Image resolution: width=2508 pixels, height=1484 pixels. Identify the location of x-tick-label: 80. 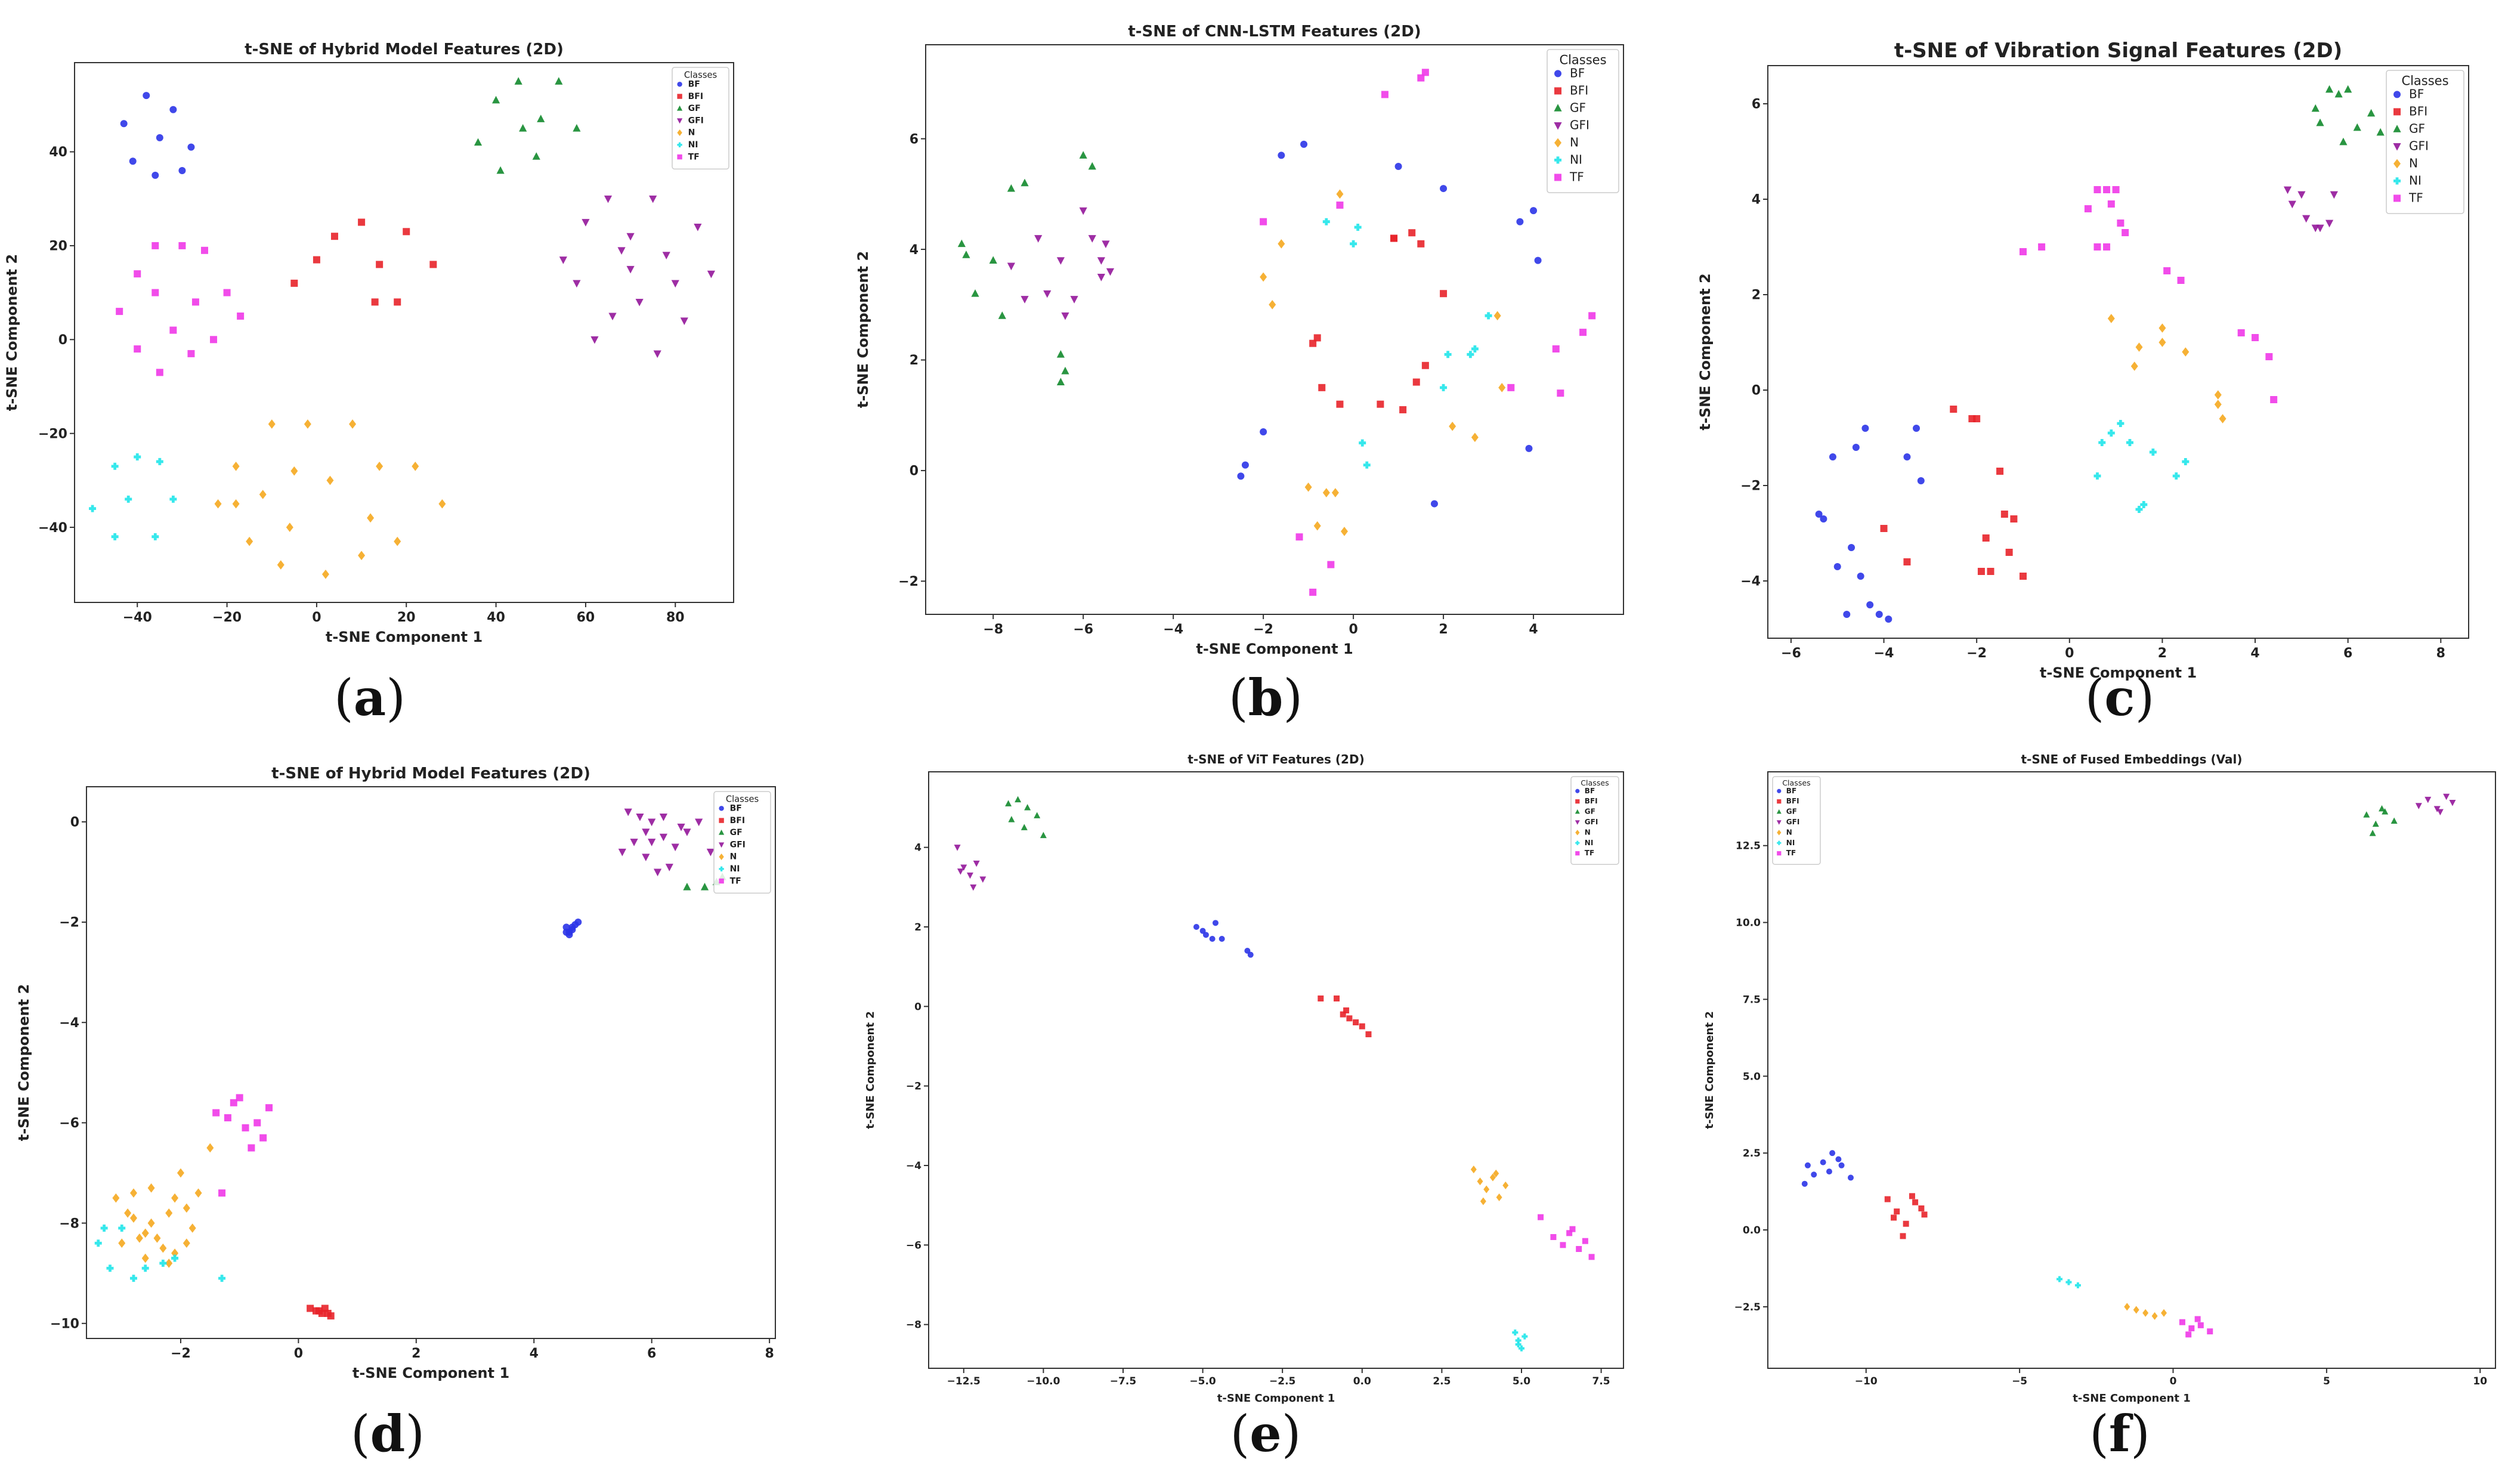
(675, 617).